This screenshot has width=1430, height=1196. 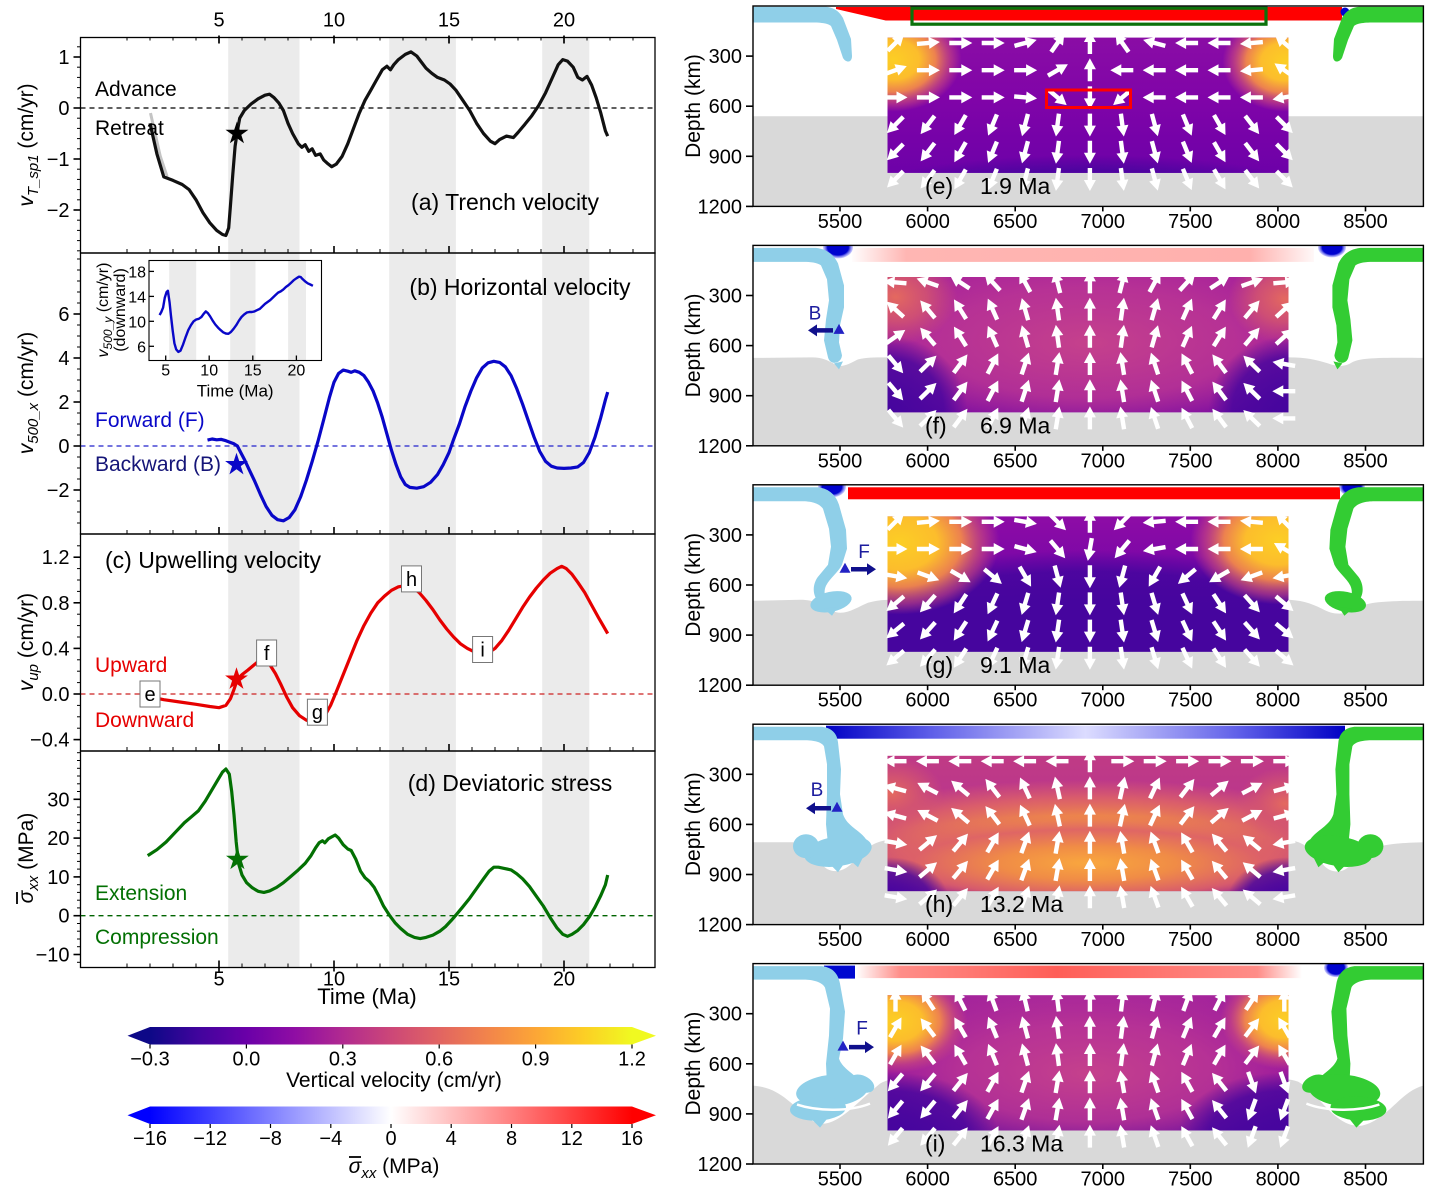 What do you see at coordinates (330, 1139) in the screenshot?
I see `svg-text: −4` at bounding box center [330, 1139].